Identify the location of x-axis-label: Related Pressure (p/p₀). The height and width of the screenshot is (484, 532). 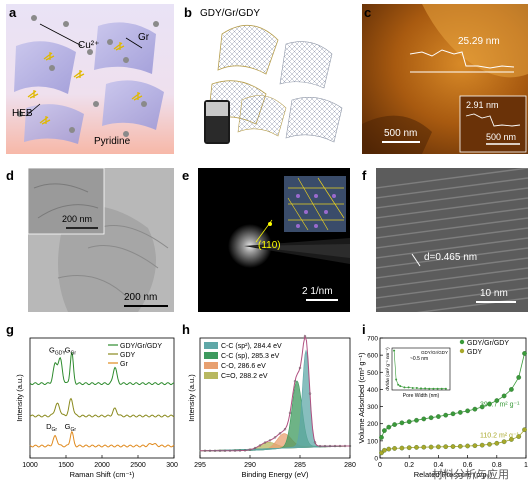
(453, 474).